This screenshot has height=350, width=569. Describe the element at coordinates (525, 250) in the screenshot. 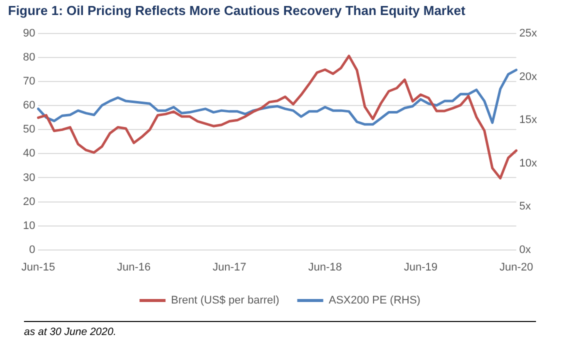

I see `y2-tick-label: 0x` at that location.